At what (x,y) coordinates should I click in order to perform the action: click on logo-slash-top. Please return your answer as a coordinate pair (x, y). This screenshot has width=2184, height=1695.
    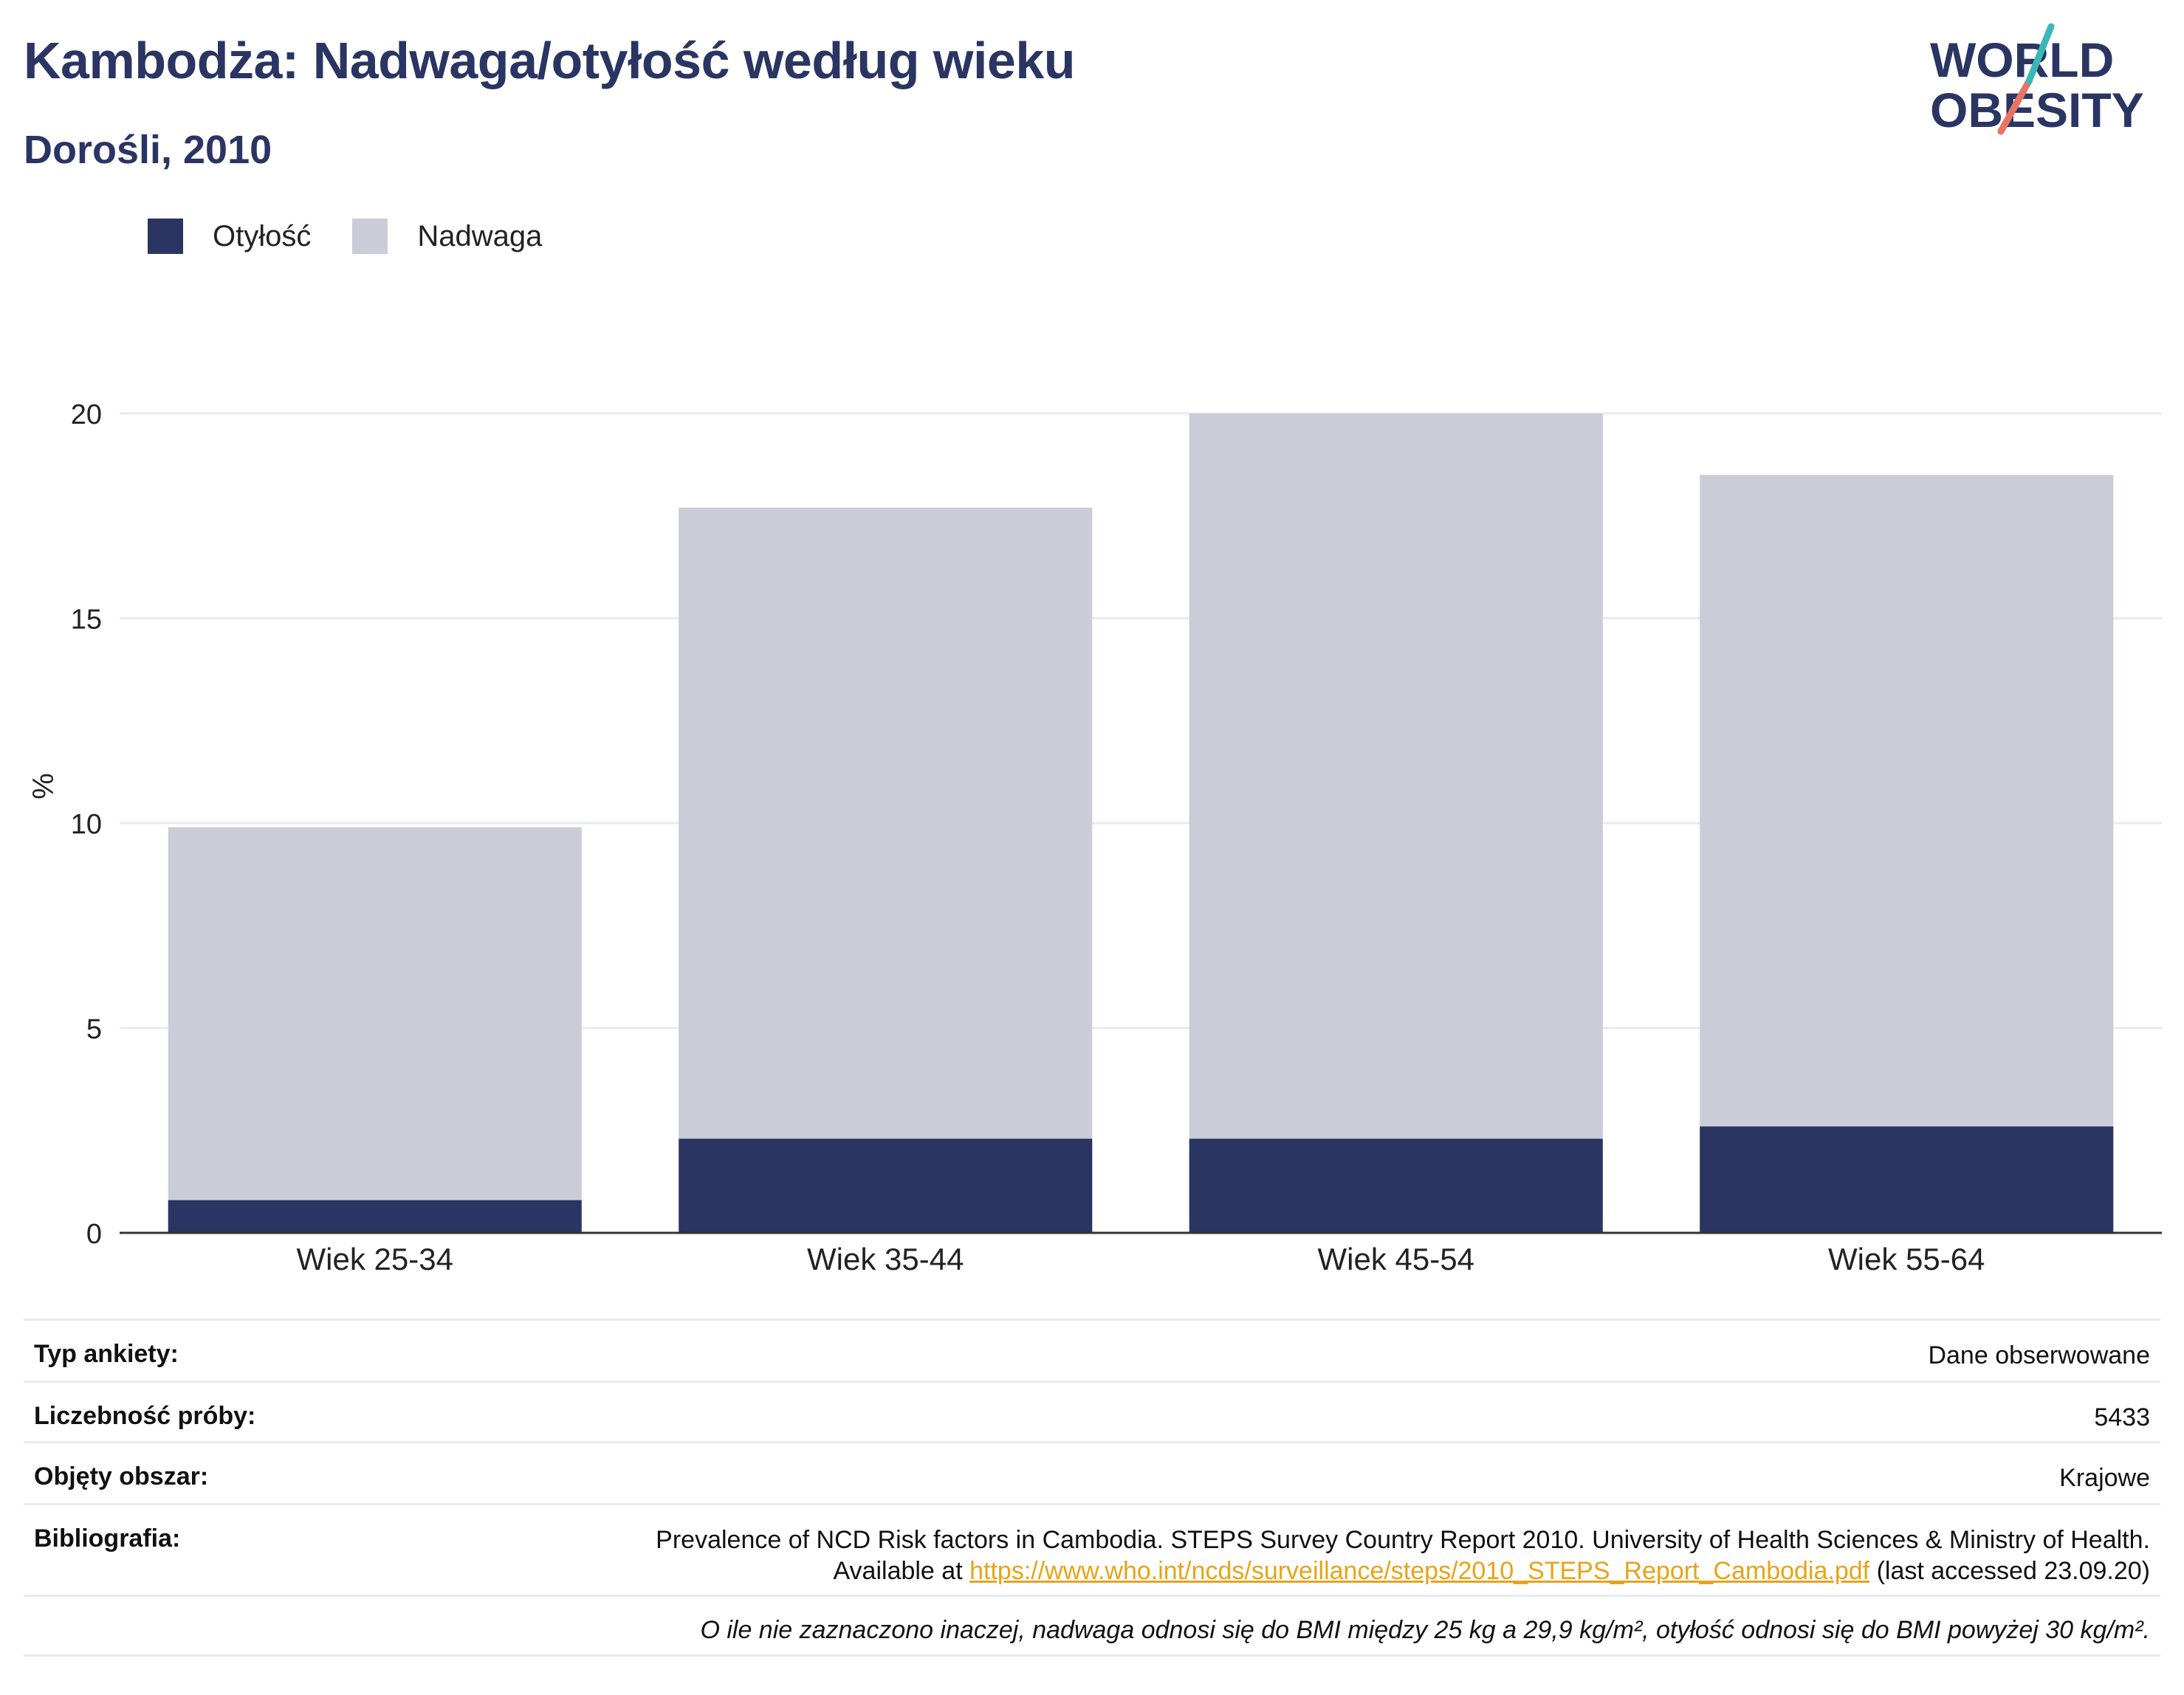
    Looking at the image, I should click on (2040, 54).